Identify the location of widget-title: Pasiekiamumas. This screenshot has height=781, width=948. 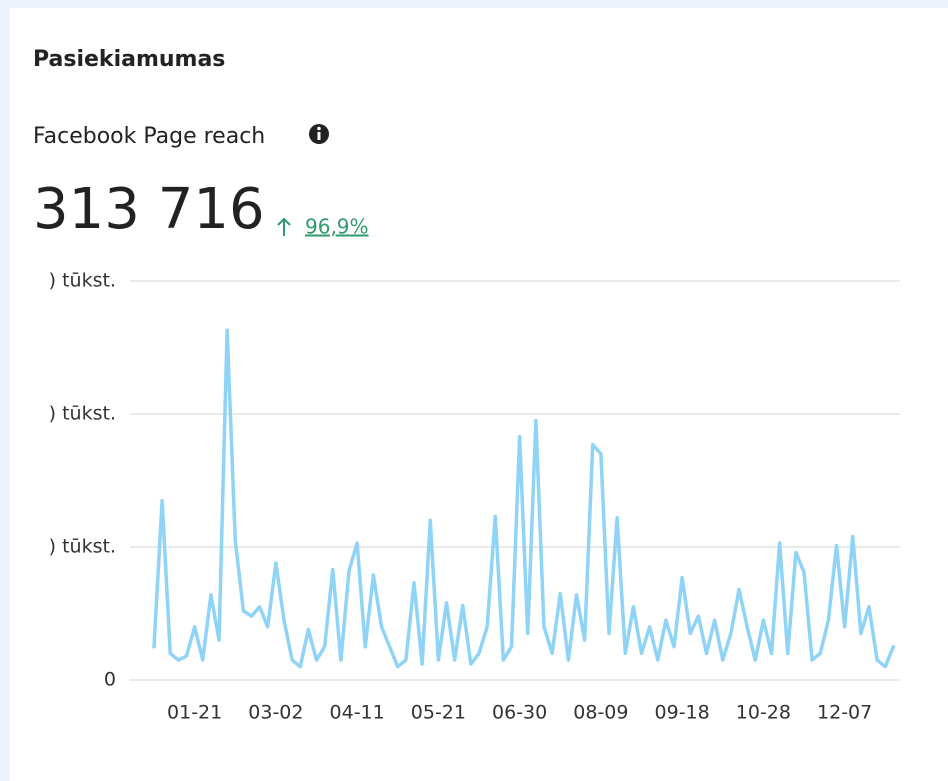
(129, 59).